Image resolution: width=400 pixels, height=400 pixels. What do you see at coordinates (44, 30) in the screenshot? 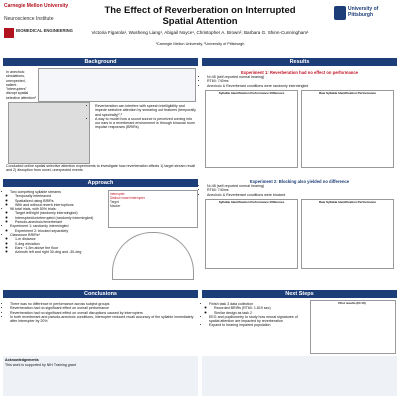
I see `logo-bme: BIOMEDICAL ENGINEERING` at bounding box center [44, 30].